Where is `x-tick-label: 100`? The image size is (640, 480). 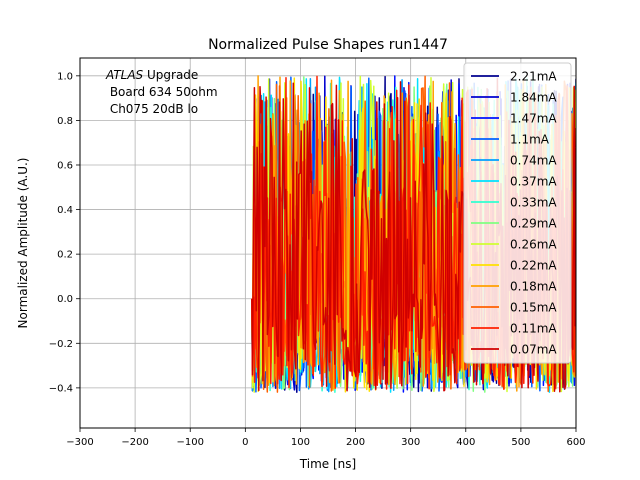 x-tick-label: 100 is located at coordinates (300, 442).